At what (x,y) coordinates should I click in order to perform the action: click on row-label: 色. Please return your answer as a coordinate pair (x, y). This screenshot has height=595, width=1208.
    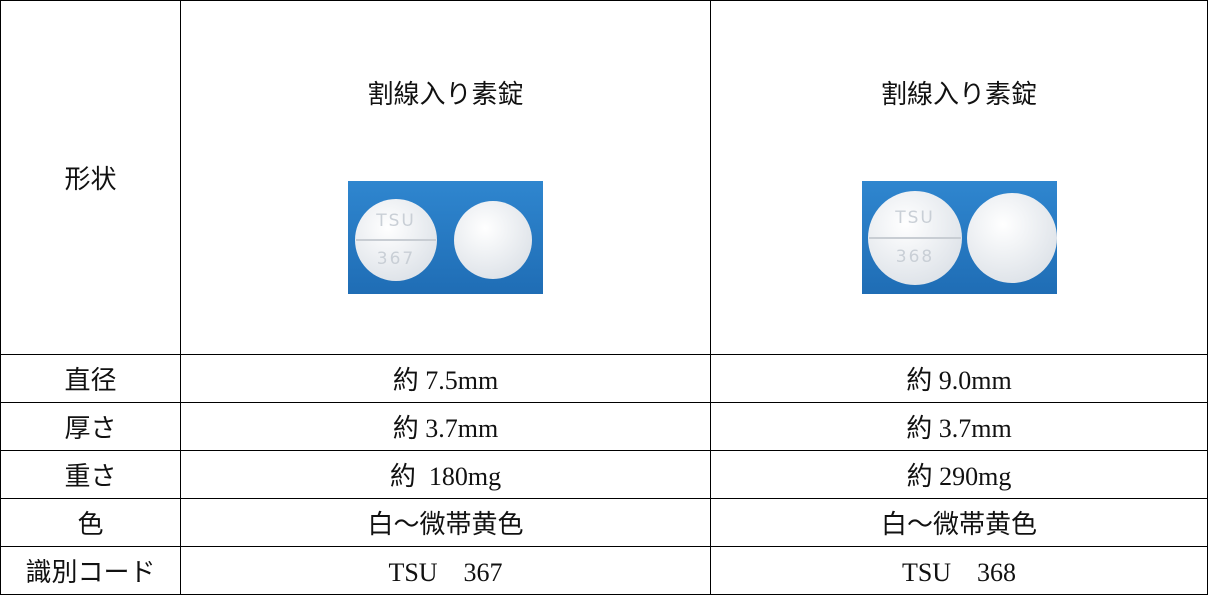
    Looking at the image, I should click on (90, 522).